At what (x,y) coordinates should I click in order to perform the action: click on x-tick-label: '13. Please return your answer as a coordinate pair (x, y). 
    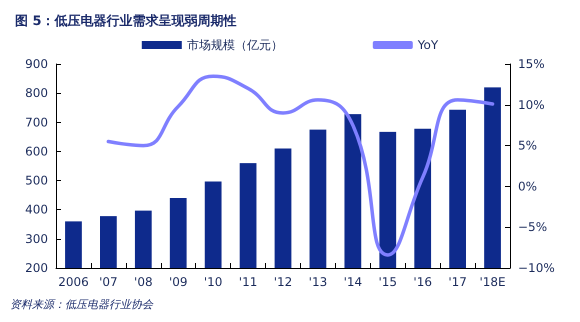
    Looking at the image, I should click on (318, 282).